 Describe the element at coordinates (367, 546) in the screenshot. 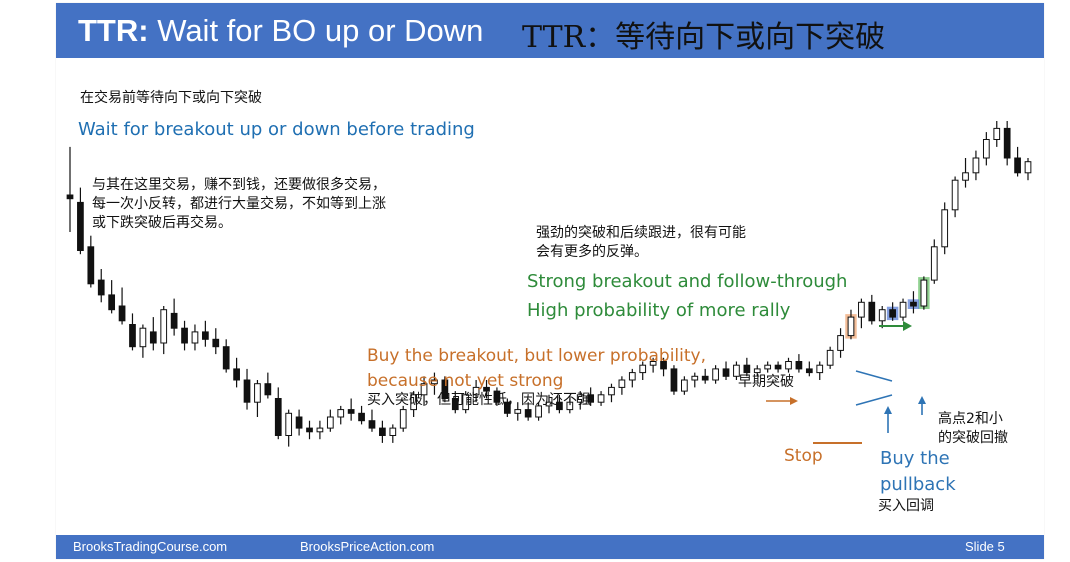

I see `footer-brooks-price-action: BrooksPriceAction.com` at that location.